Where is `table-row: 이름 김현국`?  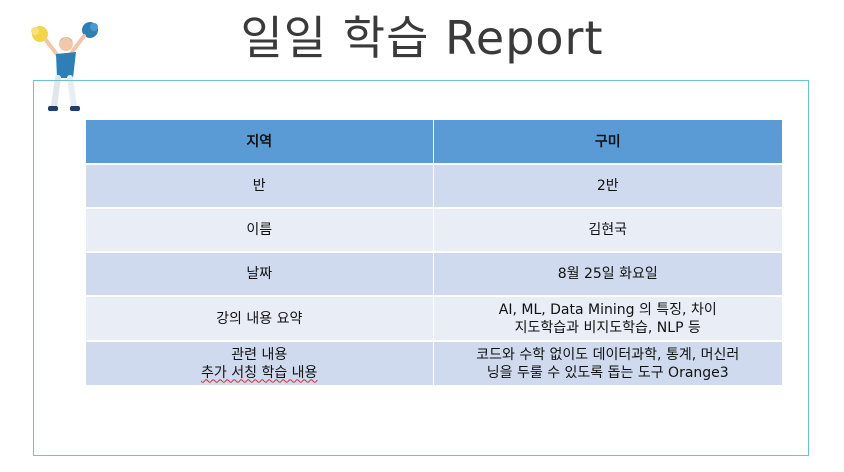
table-row: 이름 김현국 is located at coordinates (434, 230).